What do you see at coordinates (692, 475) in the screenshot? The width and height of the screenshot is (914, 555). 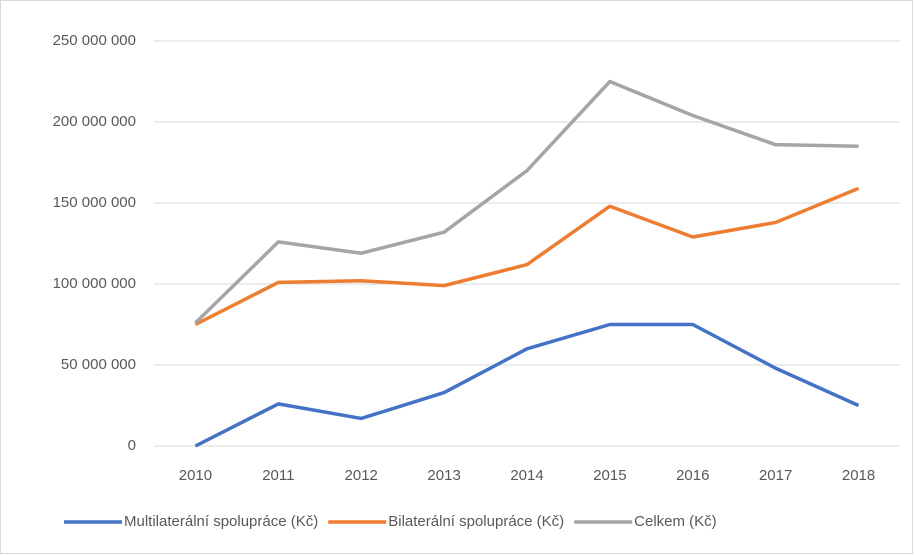 I see `x-tick-label: 2016` at bounding box center [692, 475].